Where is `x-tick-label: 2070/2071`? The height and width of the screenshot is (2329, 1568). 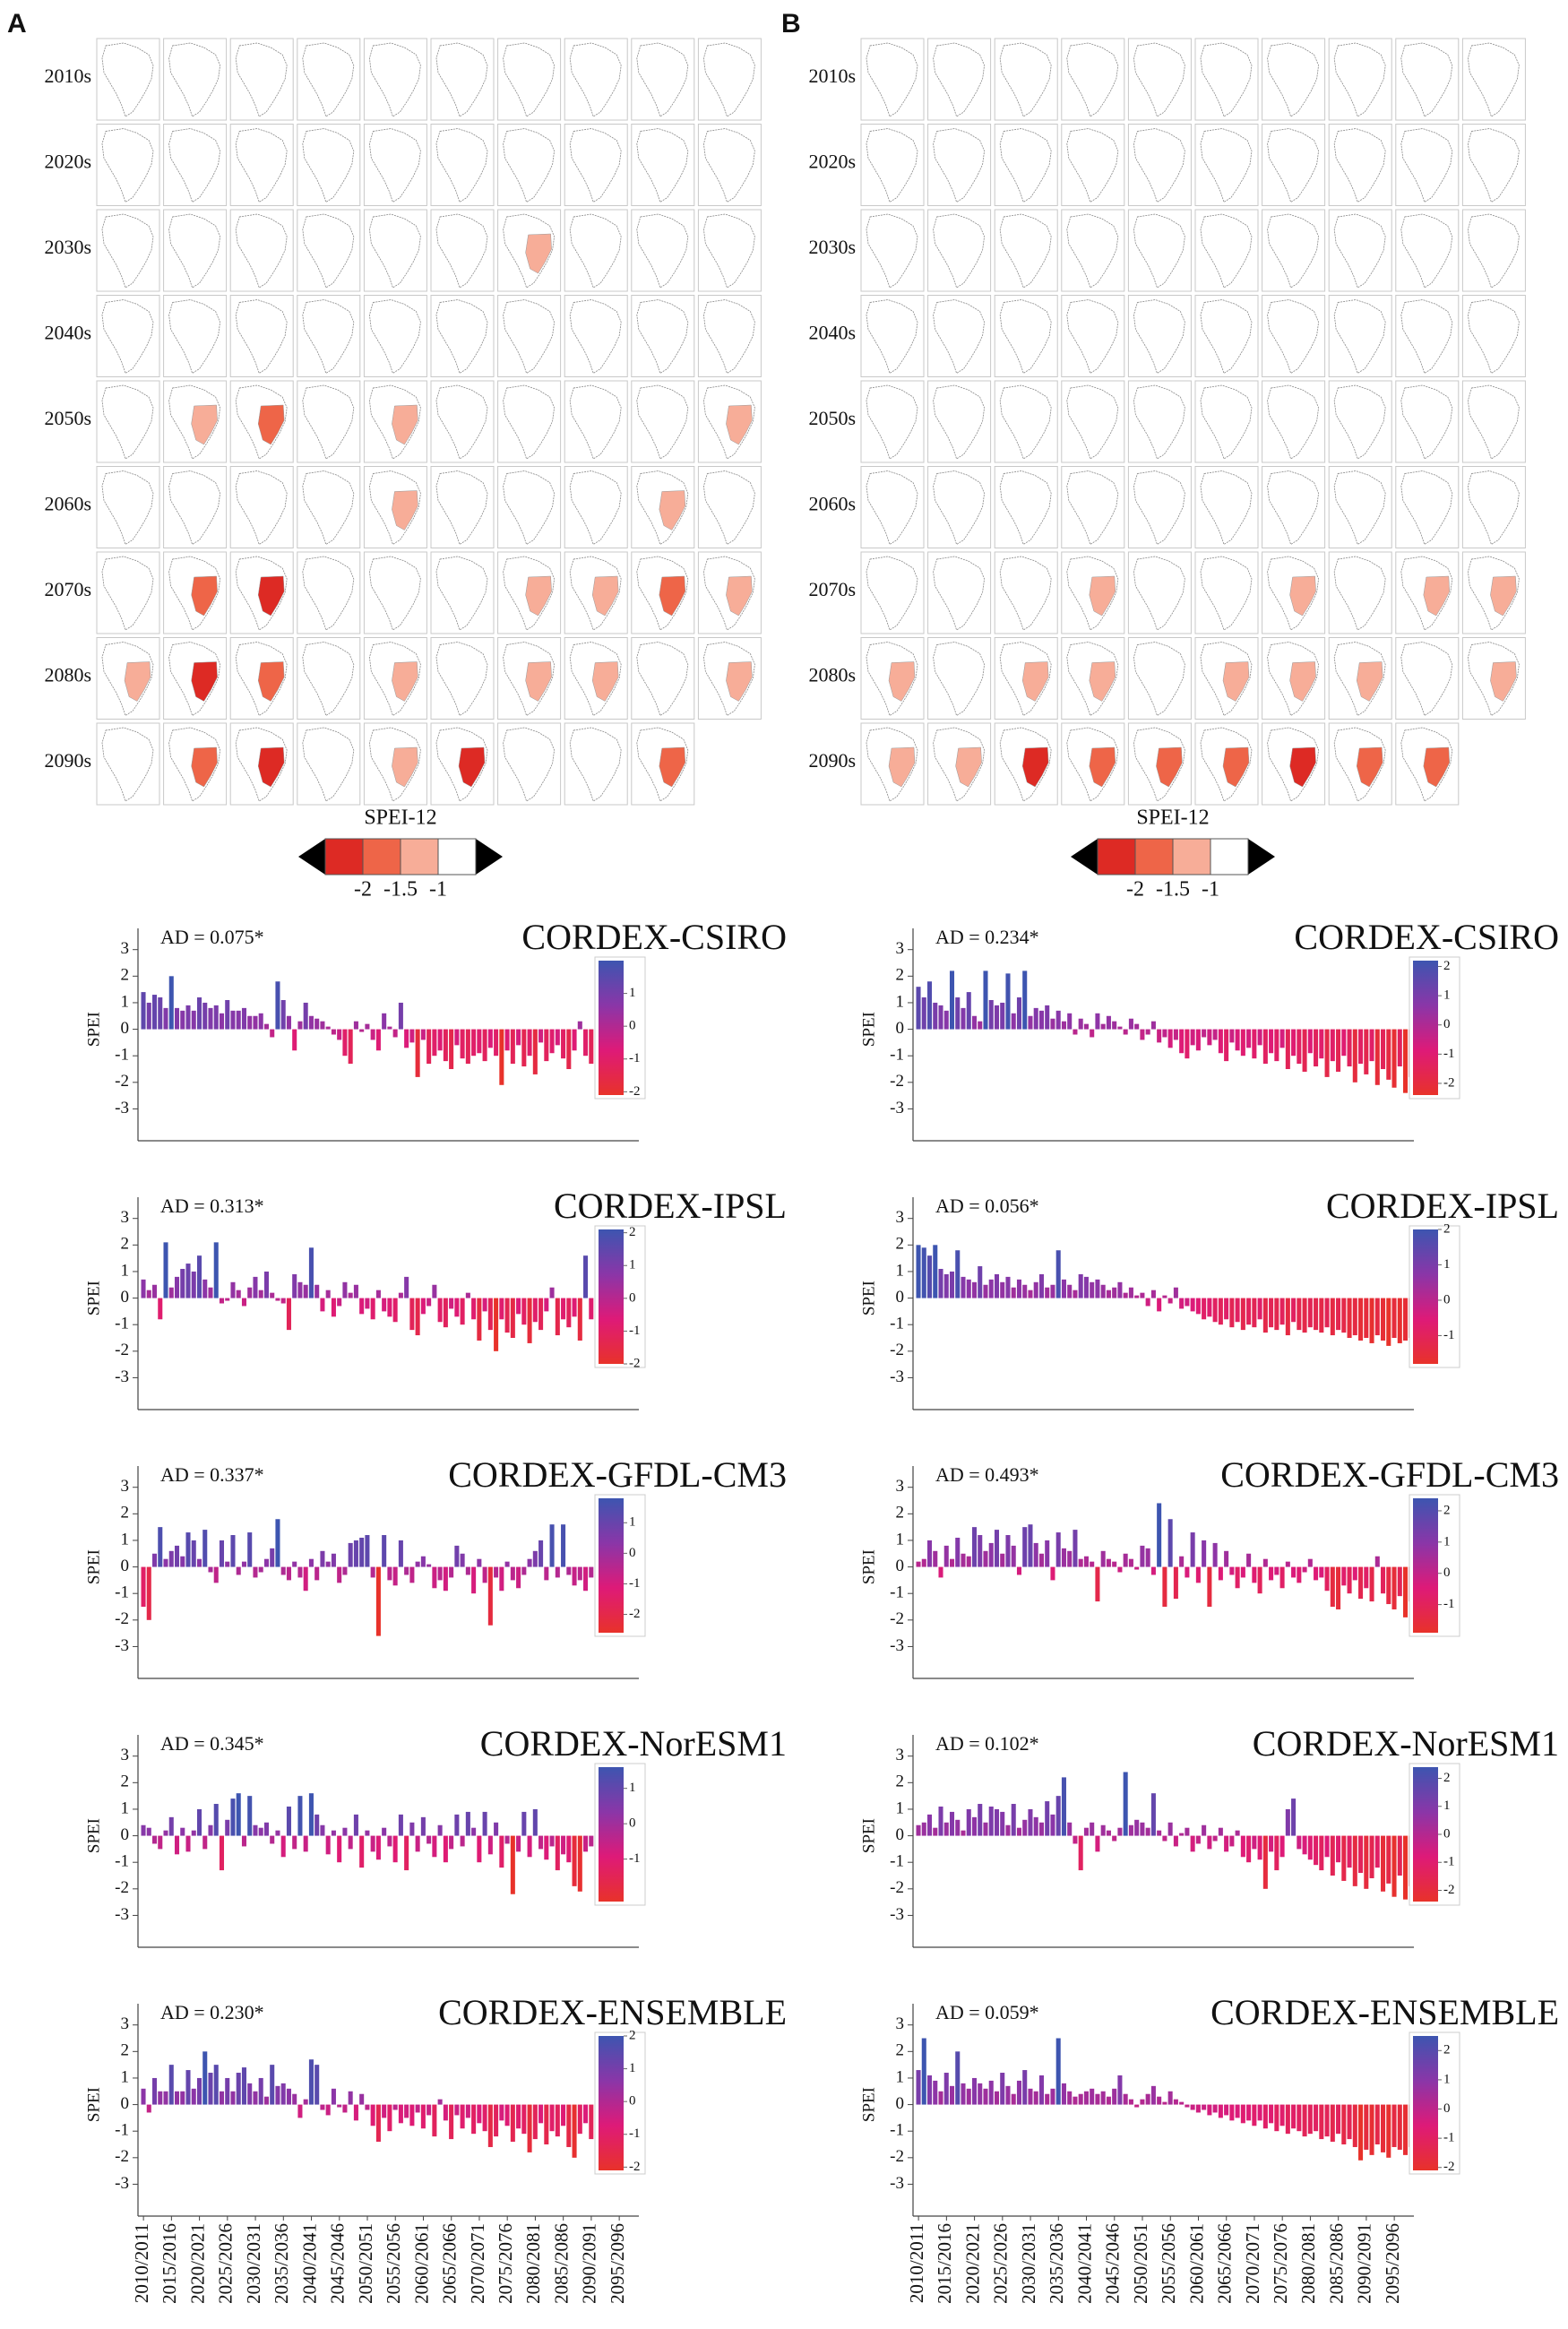
x-tick-label: 2070/2071 is located at coordinates (477, 2263).